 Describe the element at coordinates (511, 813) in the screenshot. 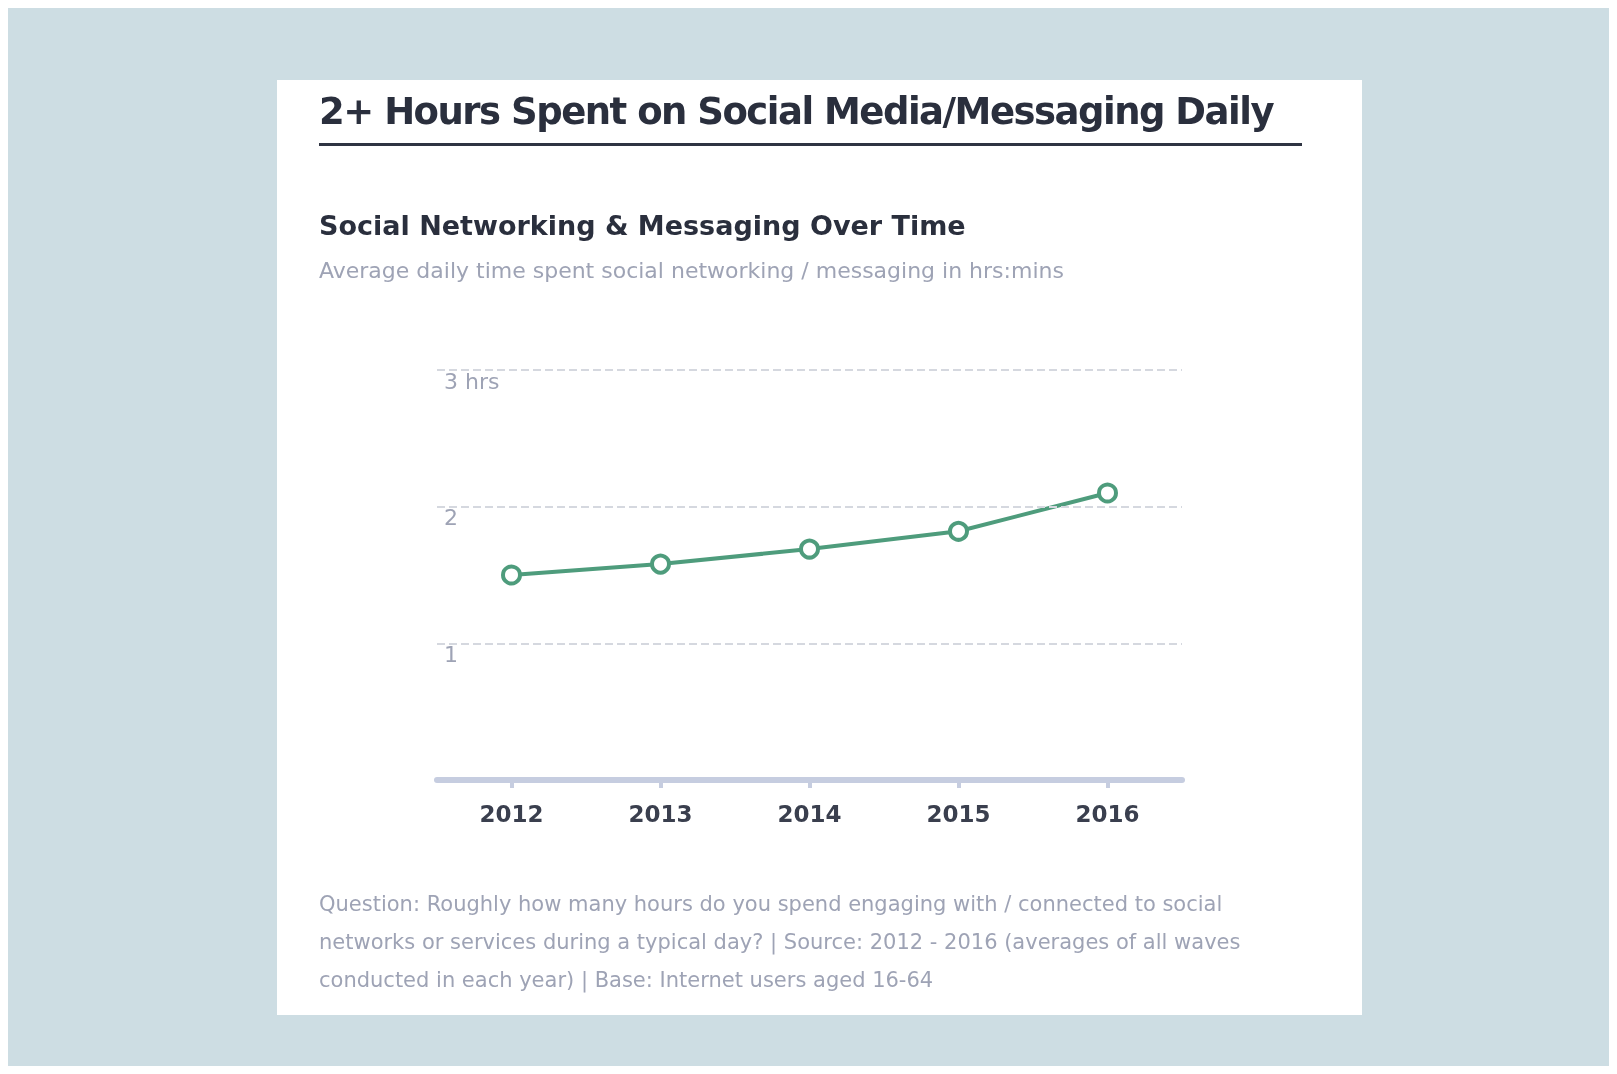

I see `x-tick-label: 2012` at that location.